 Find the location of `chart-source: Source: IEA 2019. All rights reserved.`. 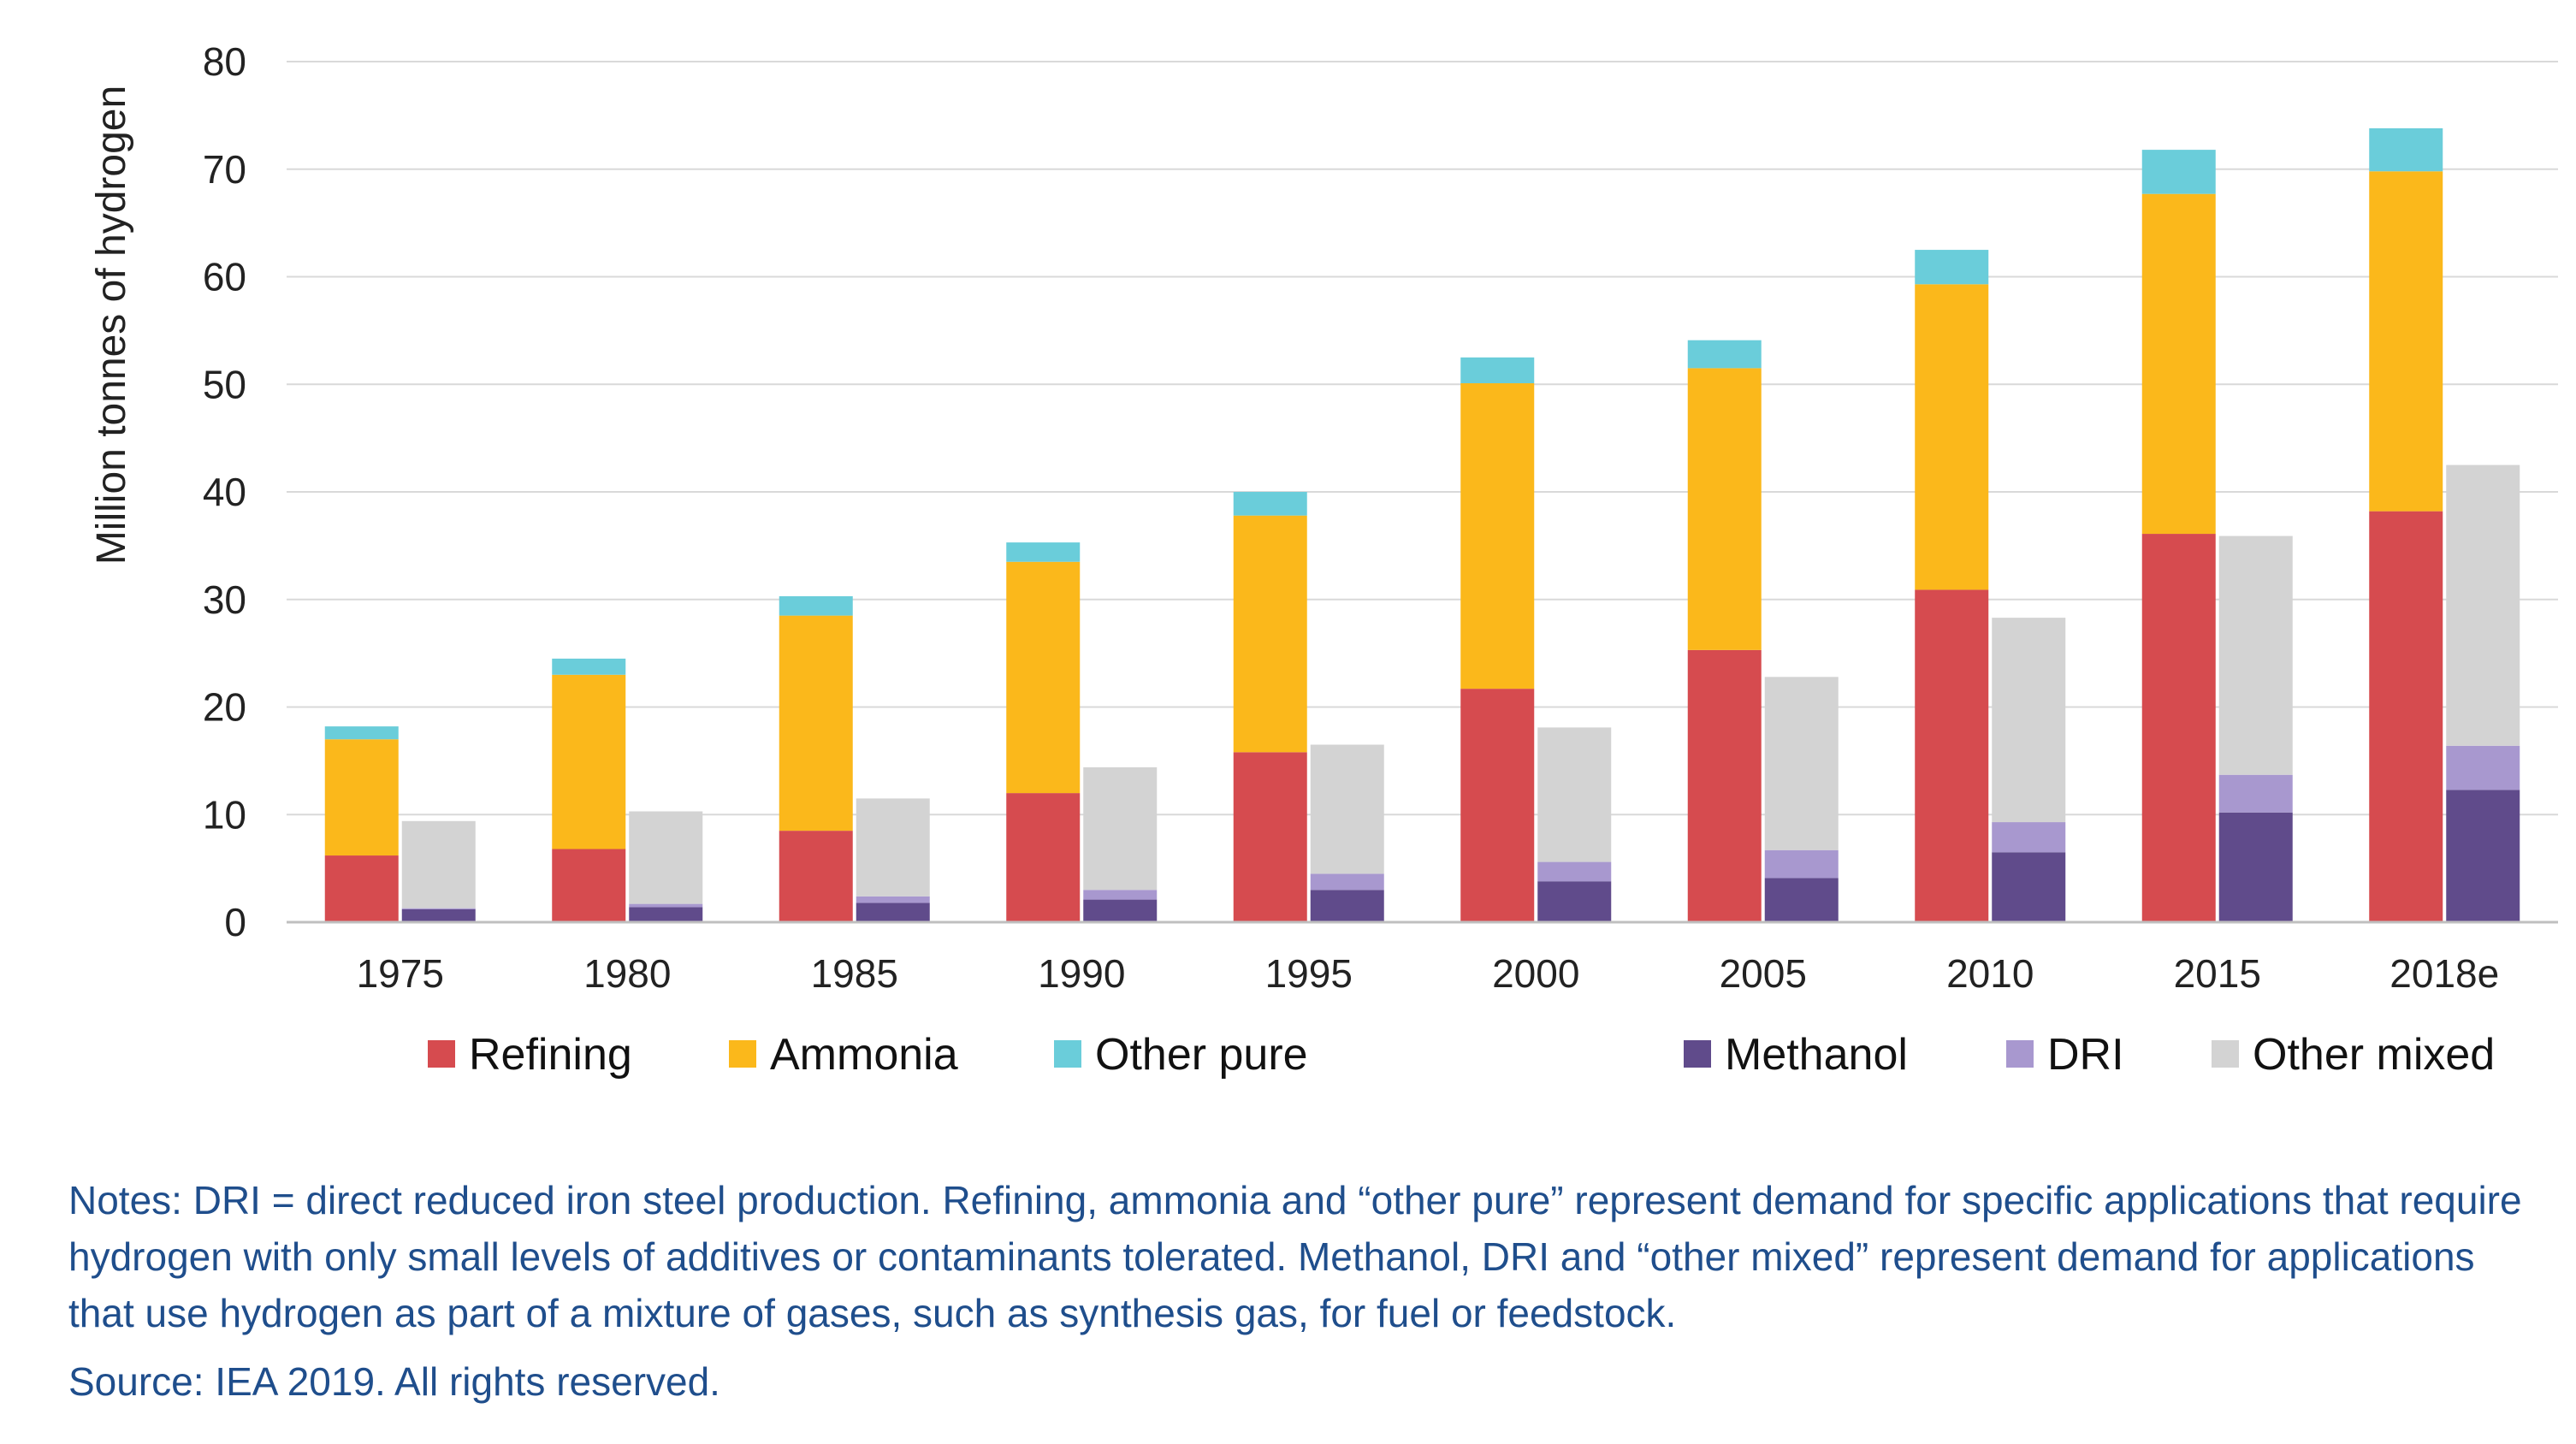

chart-source: Source: IEA 2019. All rights reserved. is located at coordinates (394, 1381).